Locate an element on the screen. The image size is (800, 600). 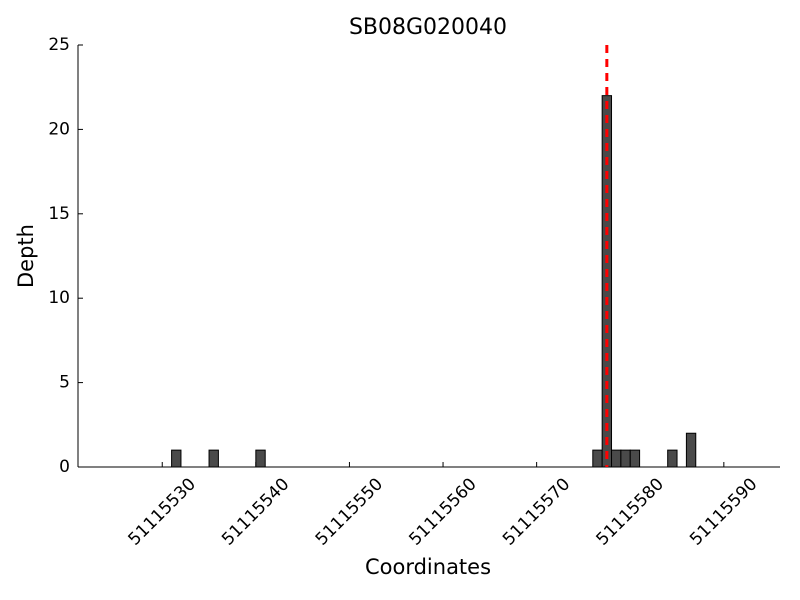
y-tick-label: 25 is located at coordinates (59, 45).